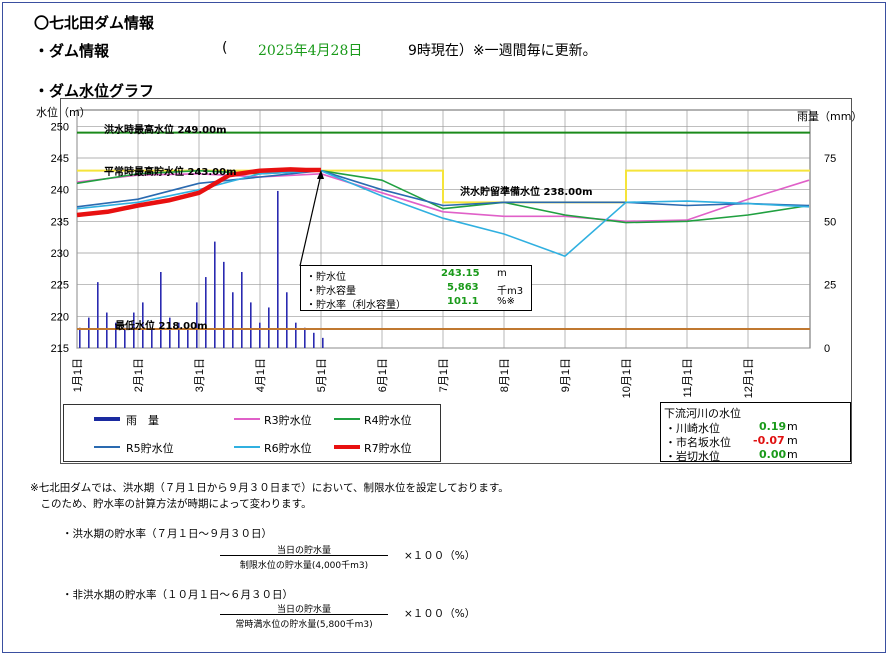  What do you see at coordinates (320, 175) in the screenshot?
I see `pointer-arrowhead` at bounding box center [320, 175].